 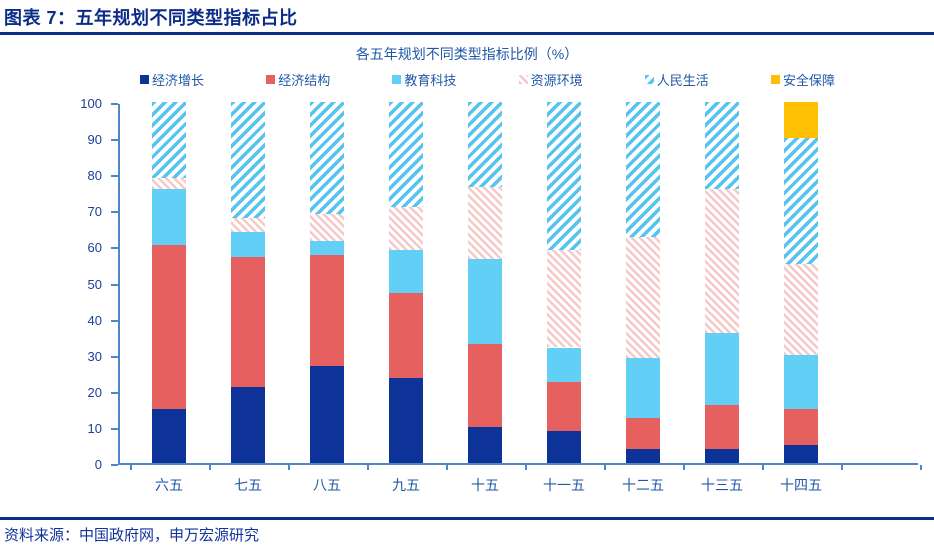 What do you see at coordinates (406, 485) in the screenshot?
I see `x-axis-category-label: 九五` at bounding box center [406, 485].